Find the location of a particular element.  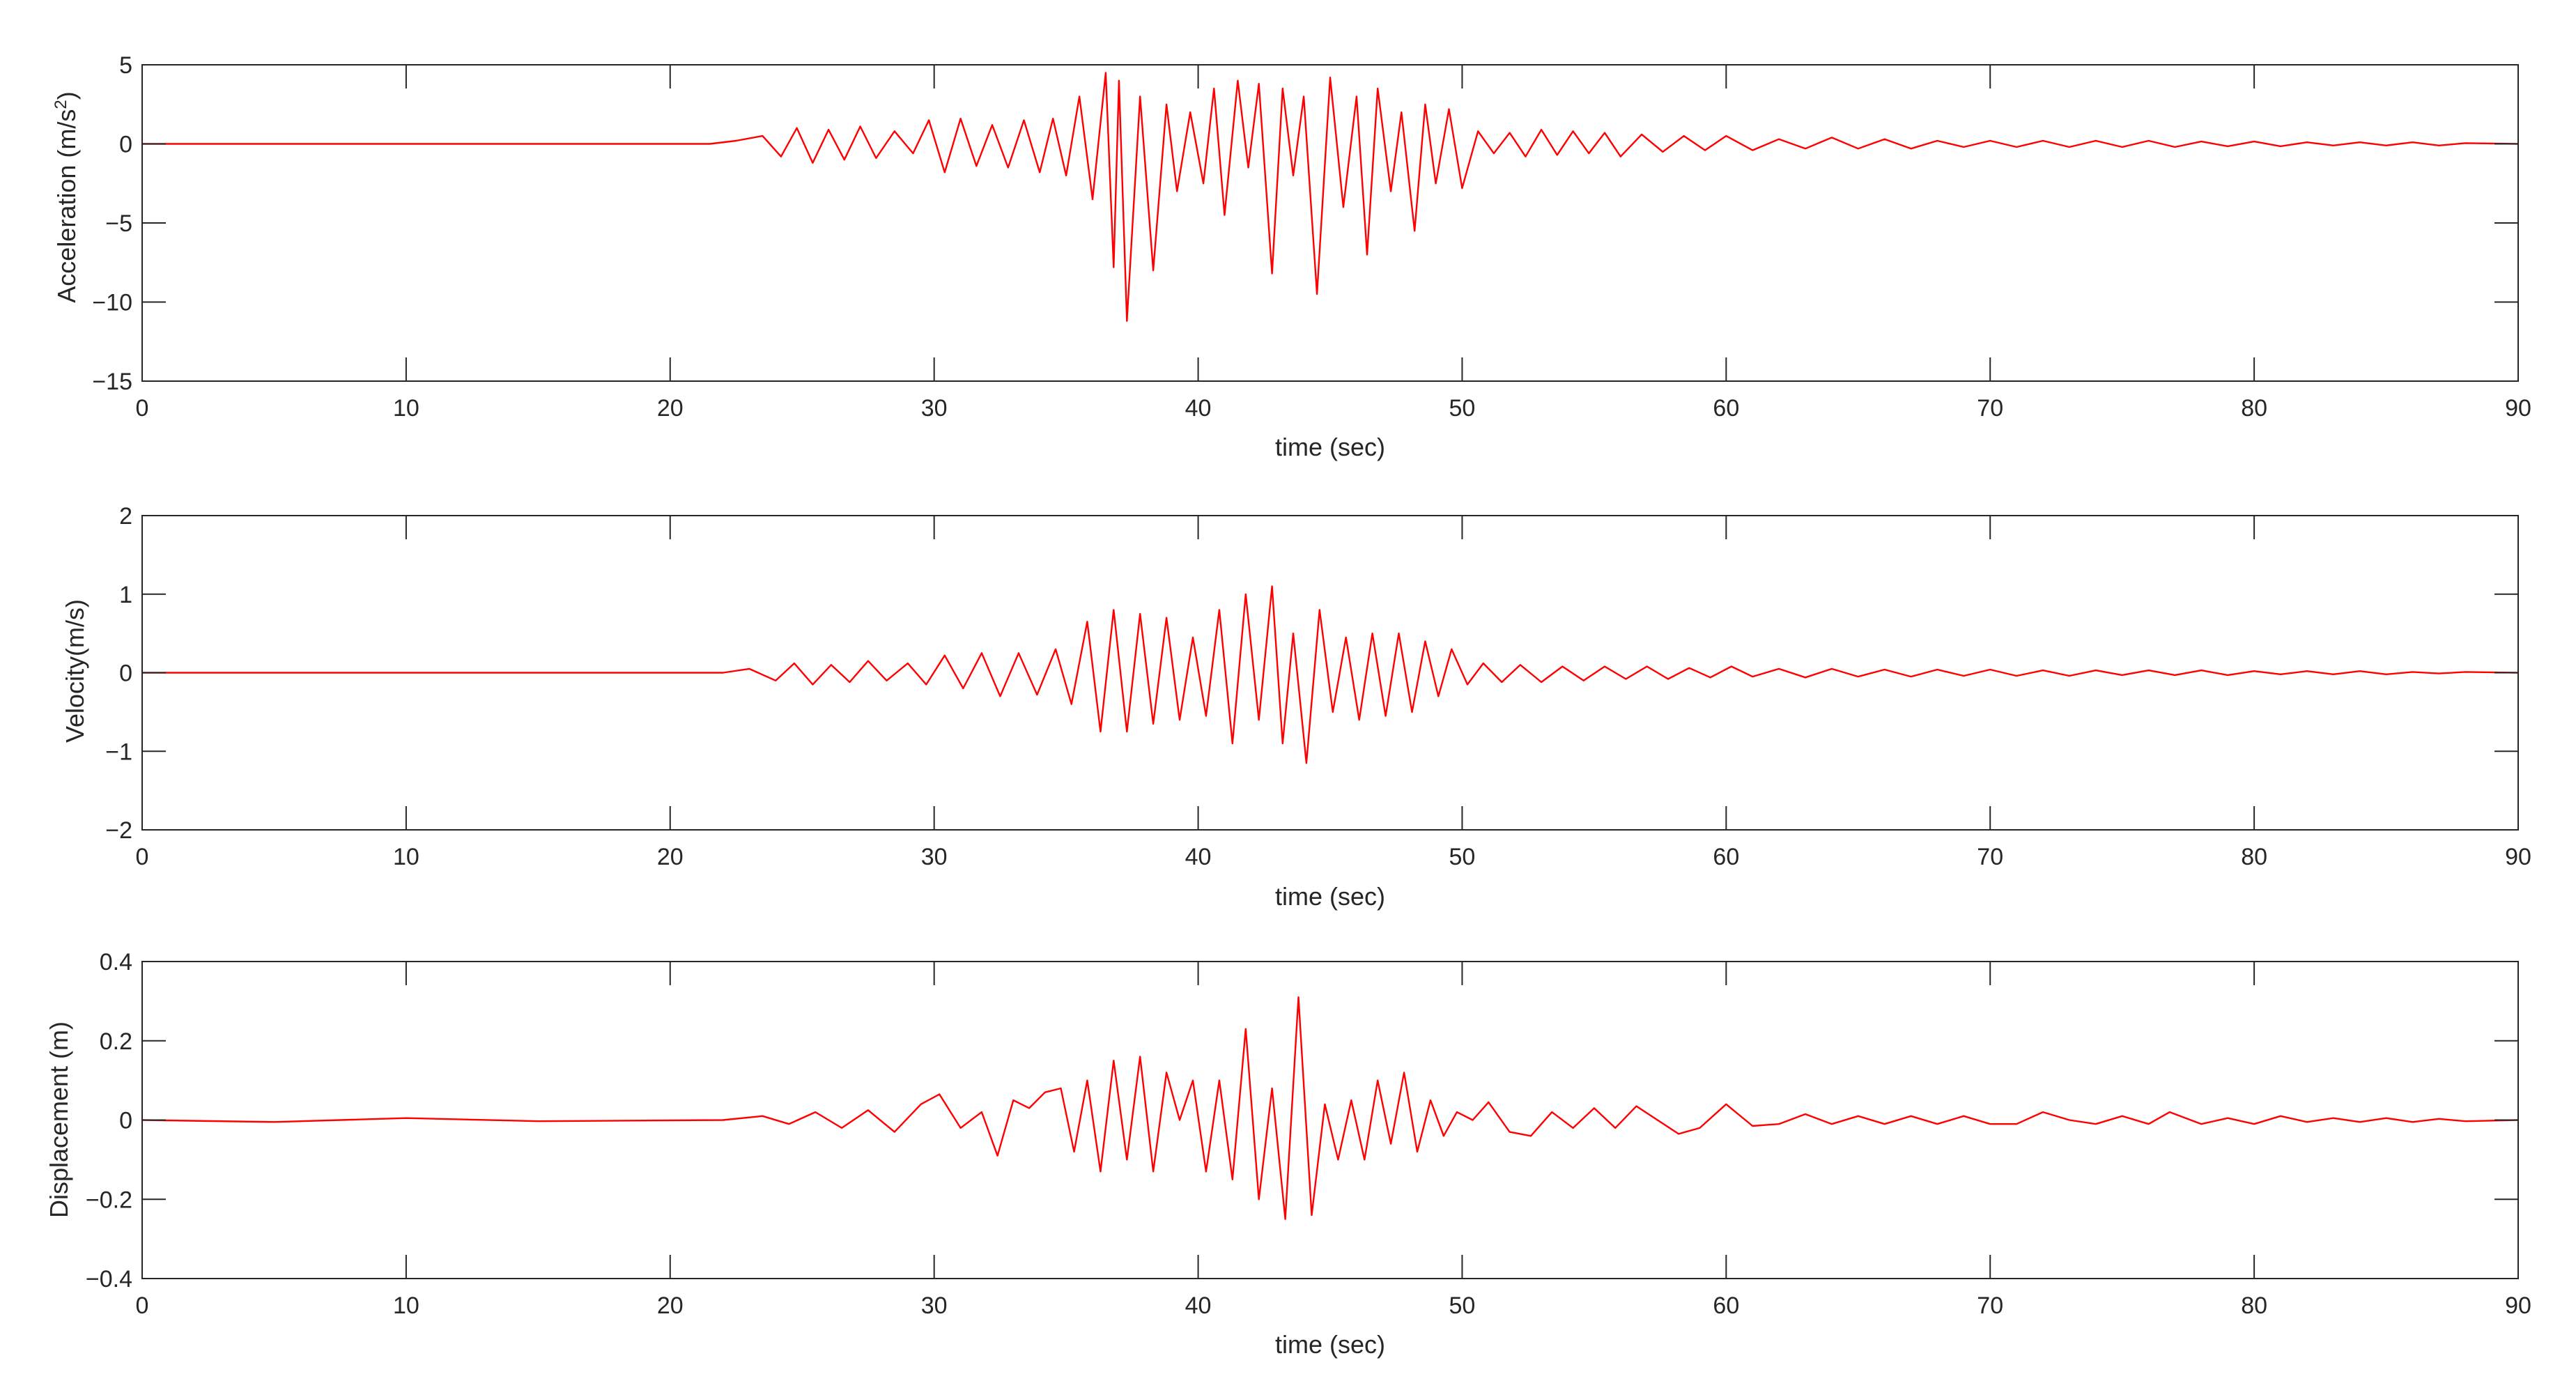

acceleration-ytick-label: −10 is located at coordinates (112, 303).